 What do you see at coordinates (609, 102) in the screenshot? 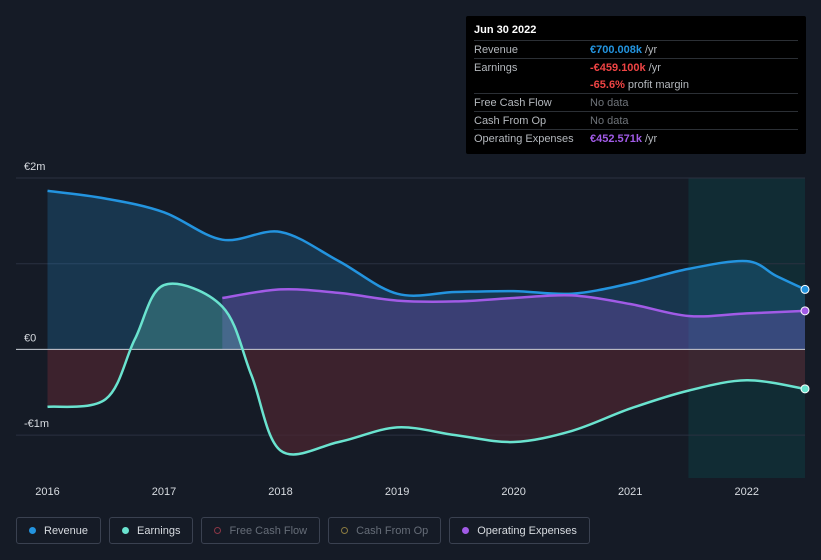
I see `tooltip-fcf-value: No data` at bounding box center [609, 102].